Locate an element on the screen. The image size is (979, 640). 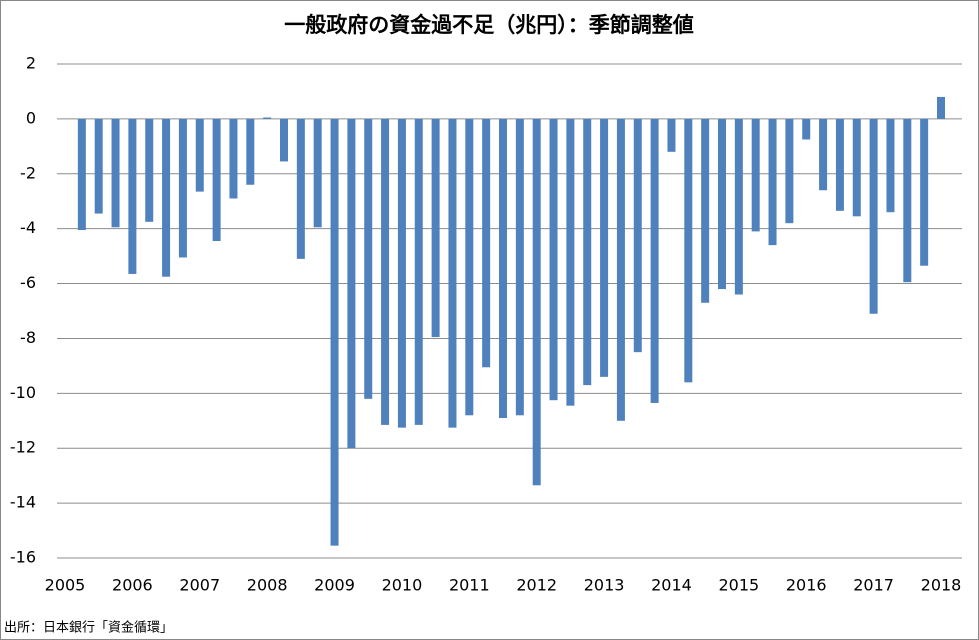
x-tick-label: 2017 is located at coordinates (873, 585).